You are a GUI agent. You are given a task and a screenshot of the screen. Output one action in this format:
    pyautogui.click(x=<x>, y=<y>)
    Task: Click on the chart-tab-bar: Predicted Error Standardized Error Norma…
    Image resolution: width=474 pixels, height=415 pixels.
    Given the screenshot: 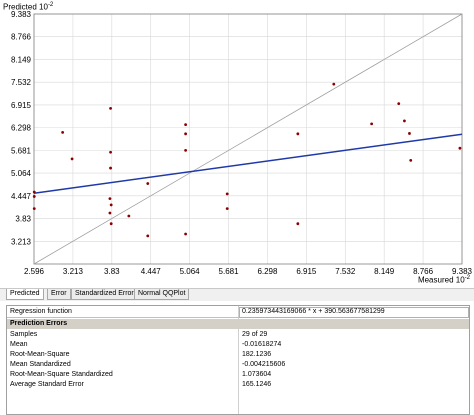 What is the action you would take?
    pyautogui.click(x=237, y=294)
    